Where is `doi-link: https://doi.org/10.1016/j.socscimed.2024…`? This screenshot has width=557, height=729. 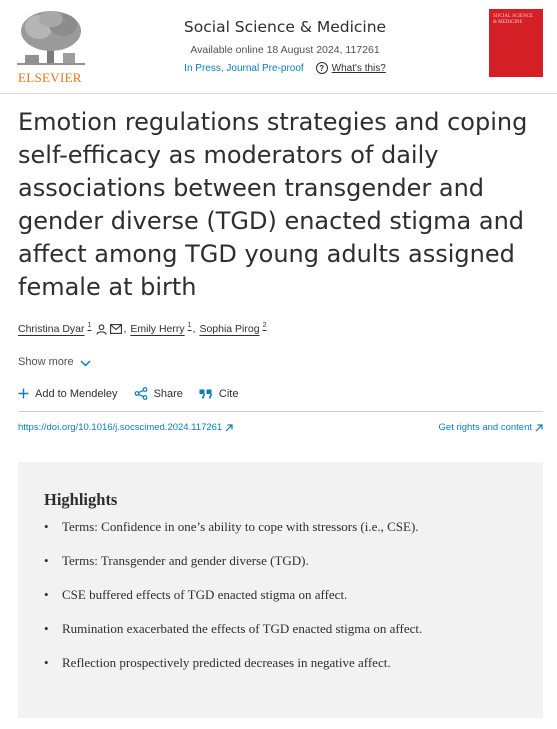
doi-link: https://doi.org/10.1016/j.socscimed.2024… is located at coordinates (125, 427).